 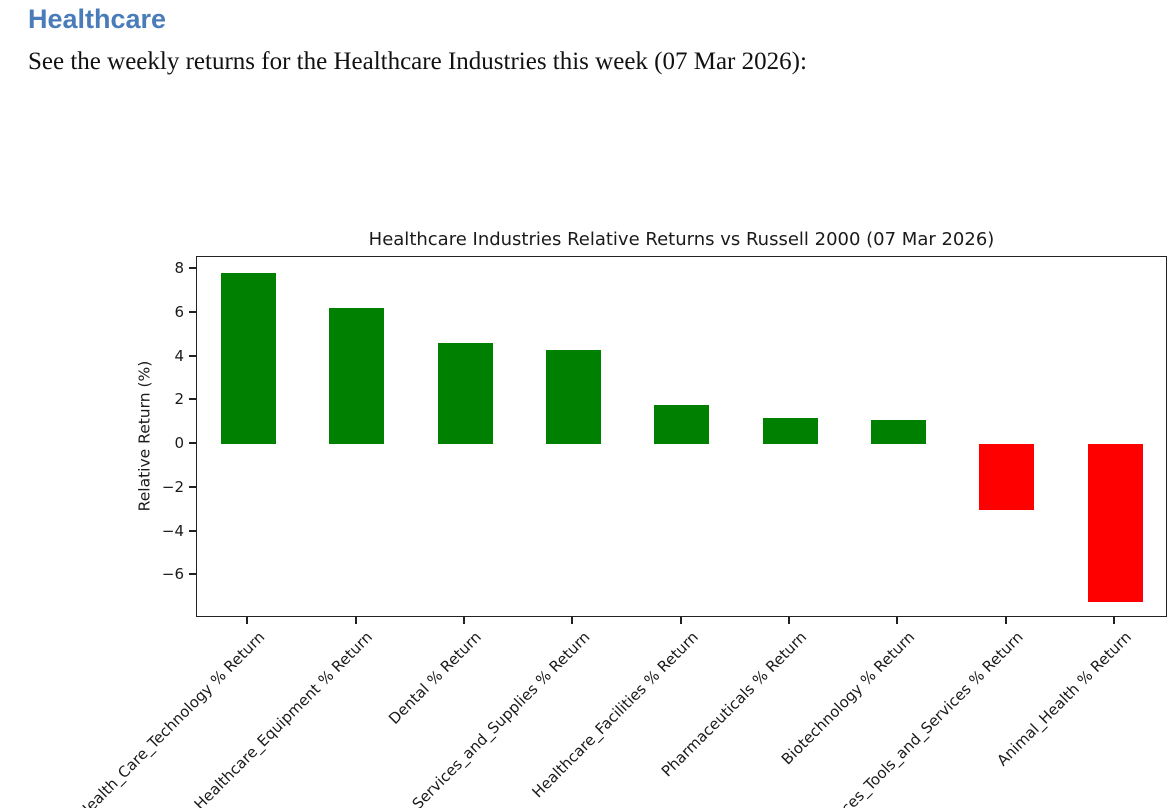 I want to click on x-tick-label: Dental % Return, so click(x=434, y=678).